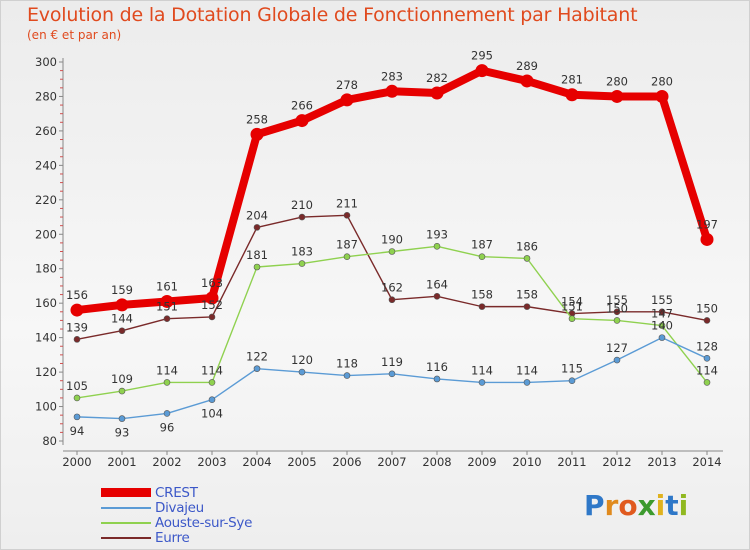  I want to click on x-tick-label: 2001, so click(121, 462).